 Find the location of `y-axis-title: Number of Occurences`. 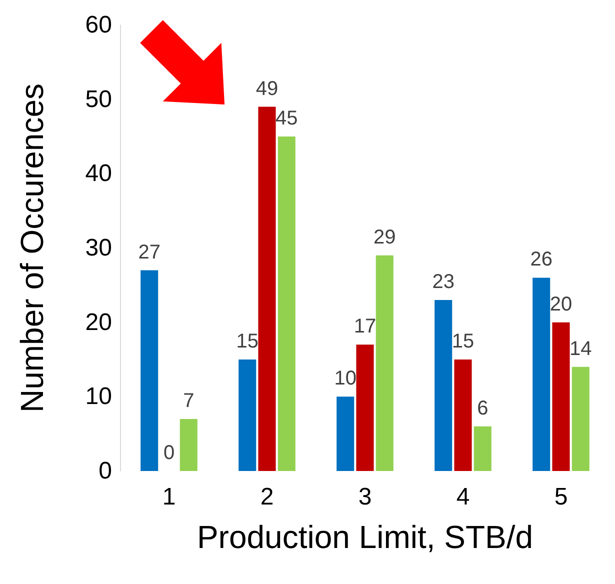

y-axis-title: Number of Occurences is located at coordinates (32, 248).